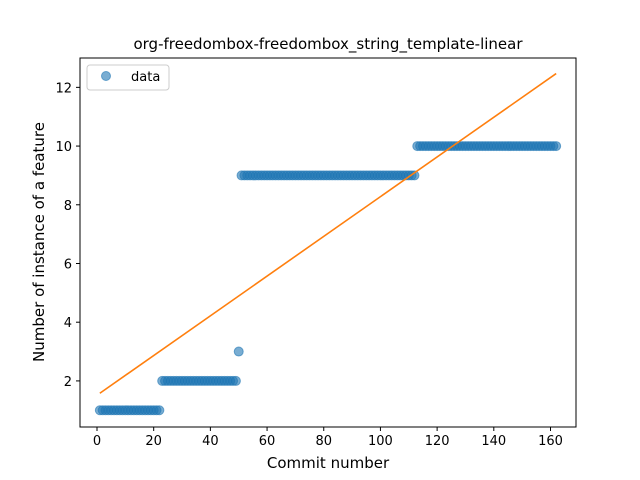  What do you see at coordinates (210, 441) in the screenshot?
I see `x-tick-label: 40` at bounding box center [210, 441].